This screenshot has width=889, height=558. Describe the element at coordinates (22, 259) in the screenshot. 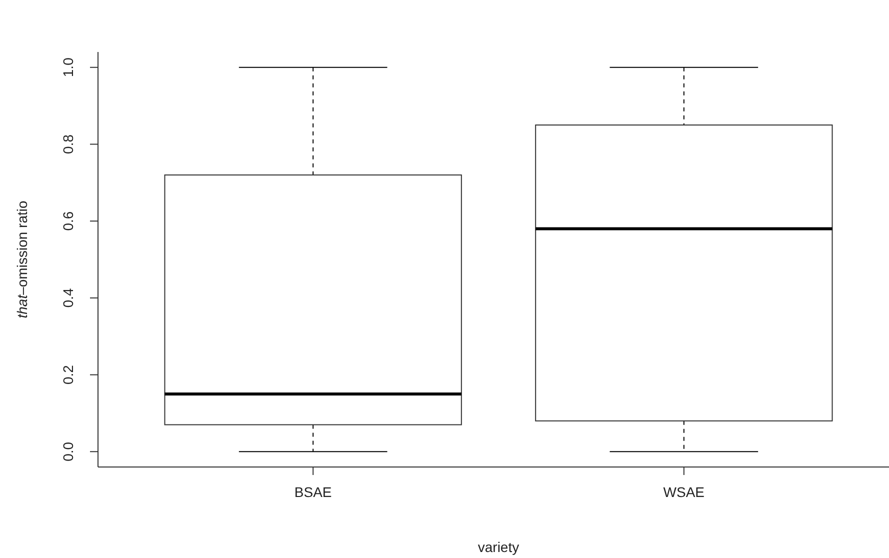

I see `y-axis-title: that–omission ratio` at that location.